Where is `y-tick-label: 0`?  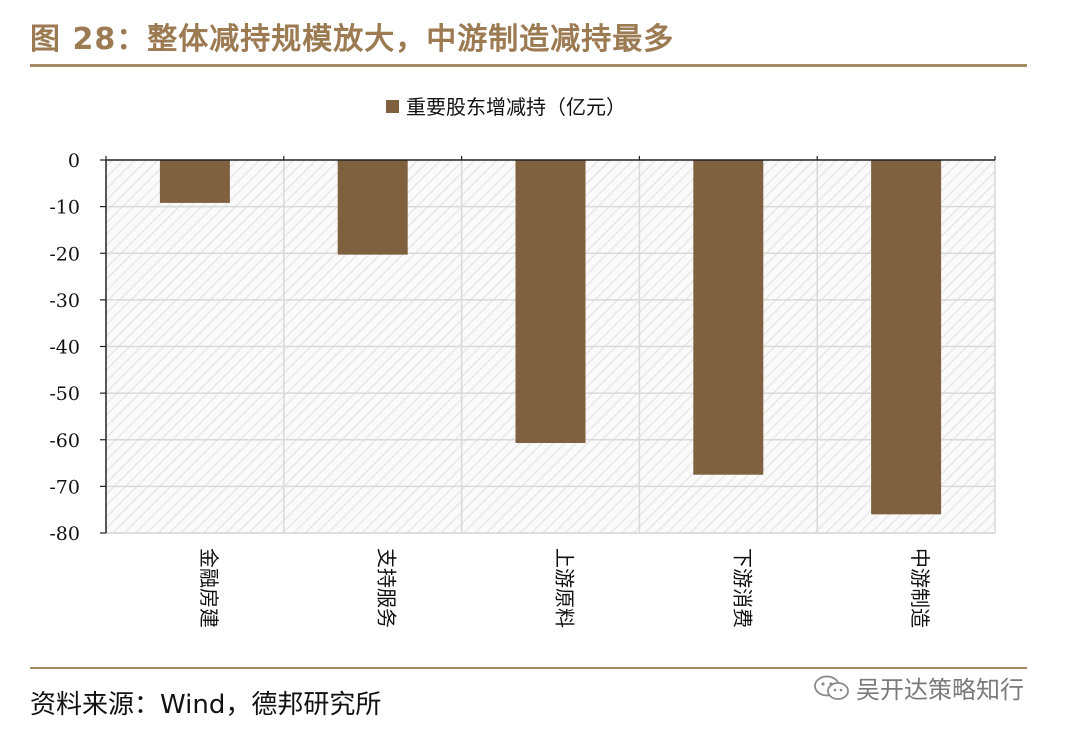 y-tick-label: 0 is located at coordinates (74, 161).